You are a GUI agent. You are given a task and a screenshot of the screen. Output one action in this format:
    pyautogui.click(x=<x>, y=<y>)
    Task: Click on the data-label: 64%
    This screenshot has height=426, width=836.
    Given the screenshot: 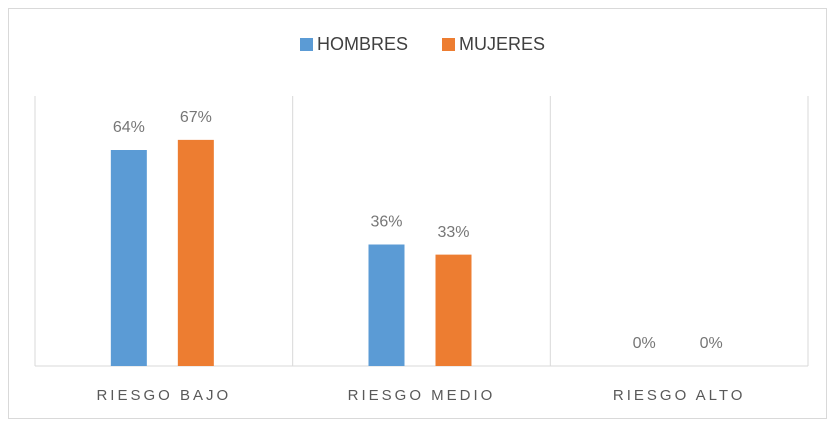 What is the action you would take?
    pyautogui.click(x=129, y=127)
    